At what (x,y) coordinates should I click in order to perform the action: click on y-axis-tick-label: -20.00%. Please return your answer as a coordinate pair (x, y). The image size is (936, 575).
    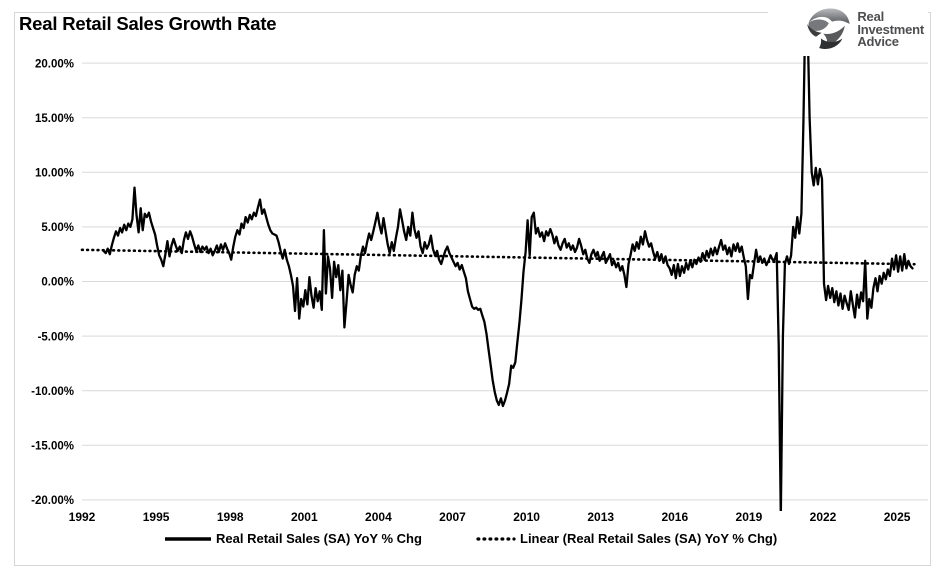
    Looking at the image, I should click on (52, 501).